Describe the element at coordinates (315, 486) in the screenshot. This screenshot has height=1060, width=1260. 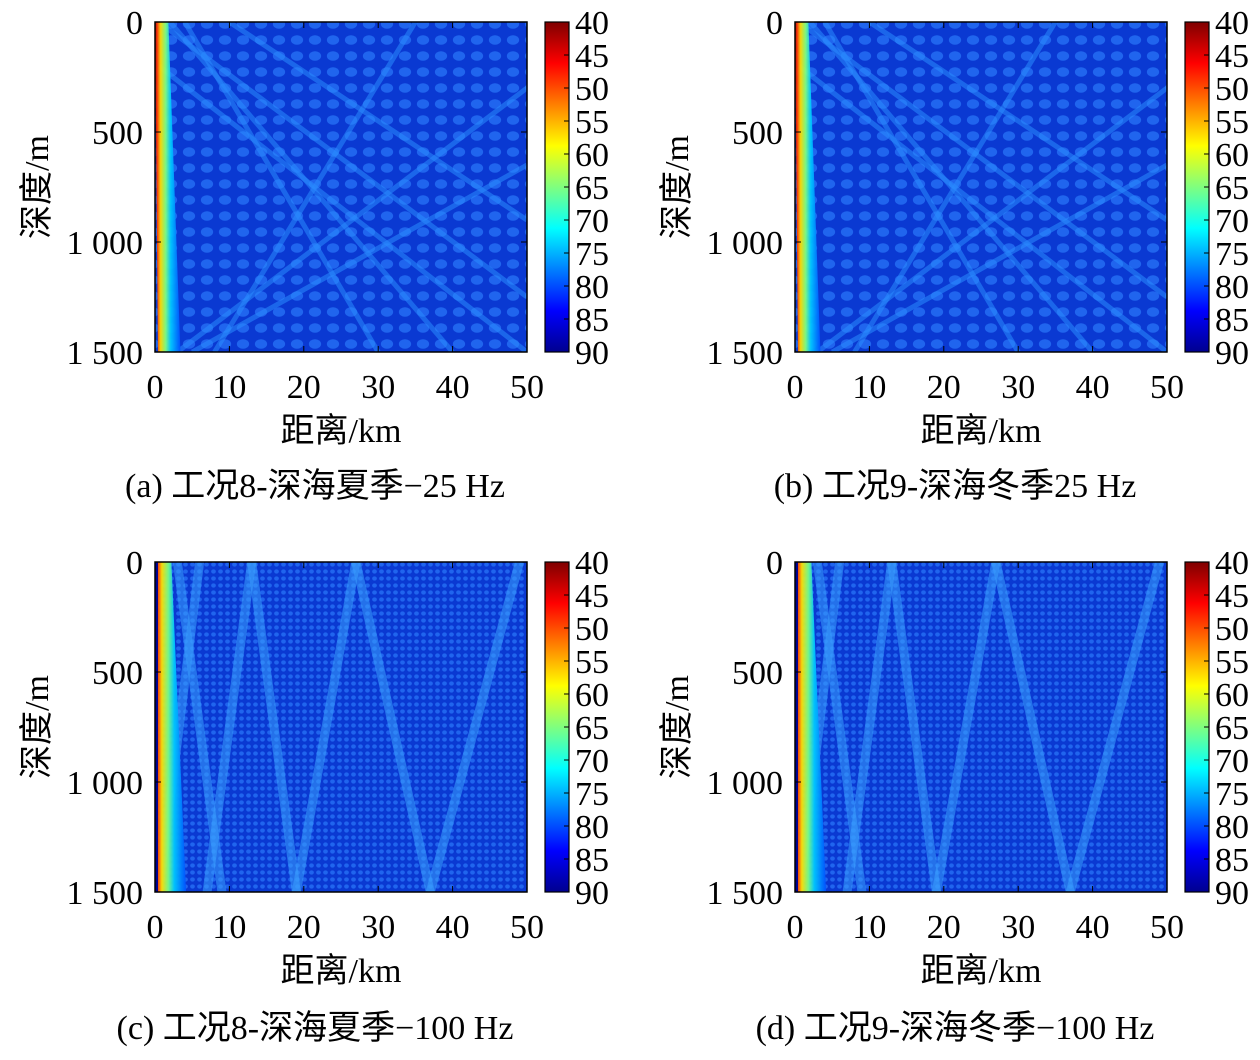
I see `caption-a: (a) 工况8-深海夏季−25 Hz` at that location.